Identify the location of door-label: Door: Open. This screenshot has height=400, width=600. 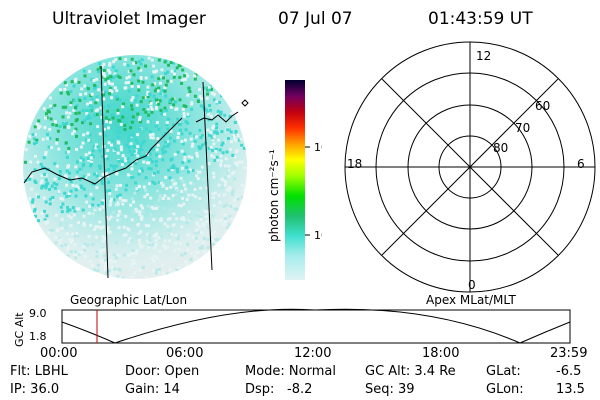
(162, 371).